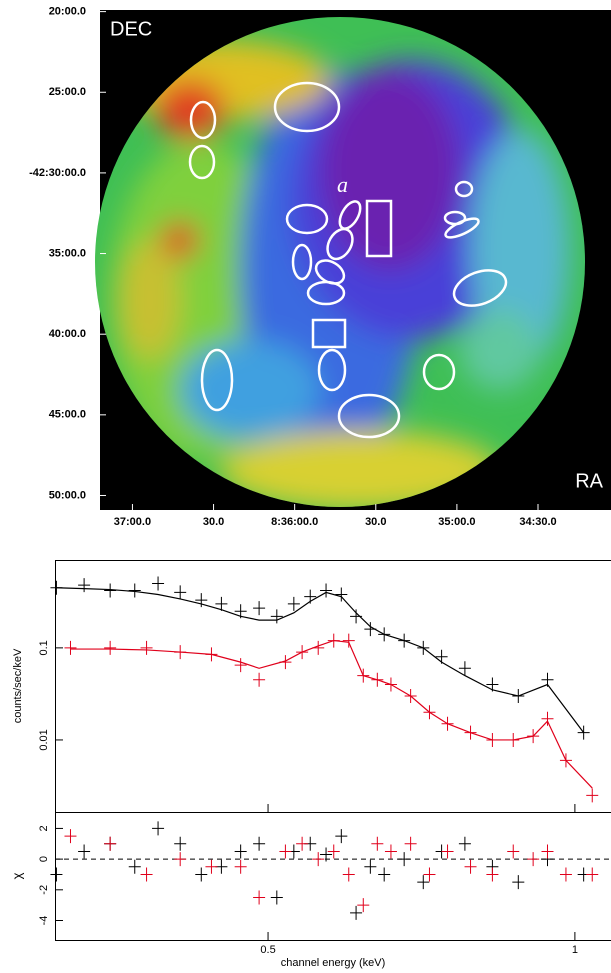  I want to click on y-tick-label: -4, so click(44, 921).